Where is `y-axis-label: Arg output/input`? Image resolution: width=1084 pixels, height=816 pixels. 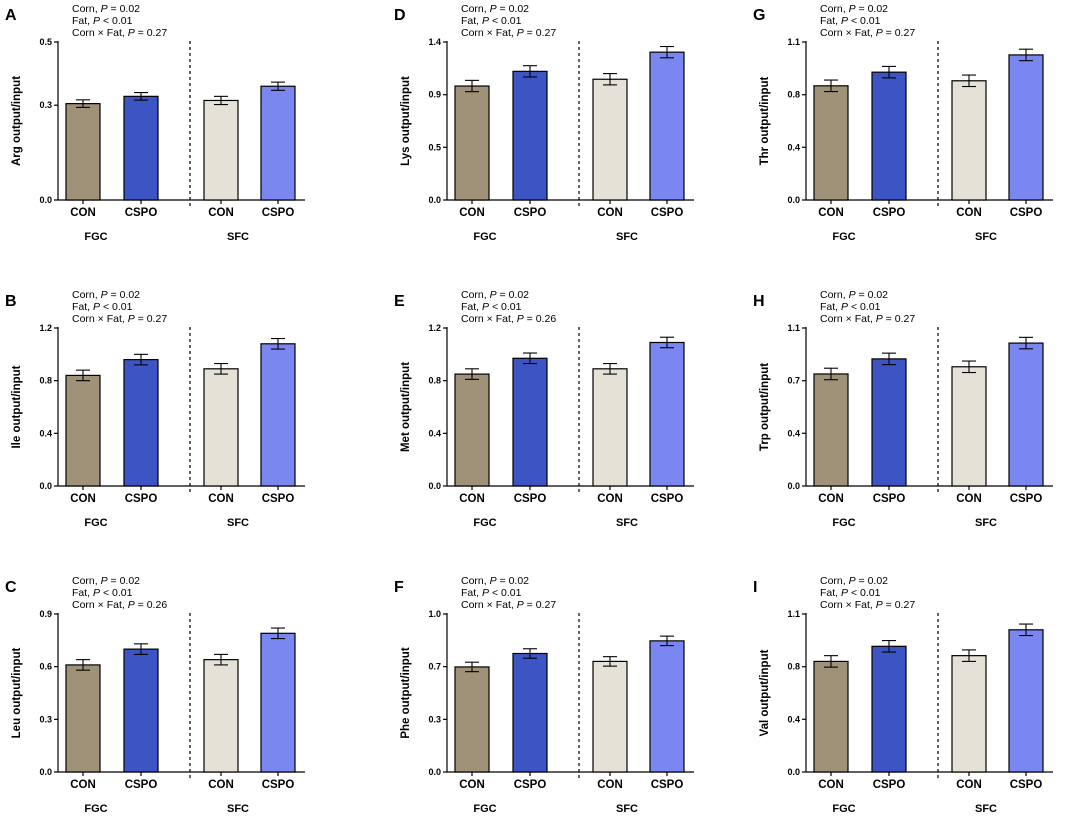
y-axis-label: Arg output/input is located at coordinates (17, 121).